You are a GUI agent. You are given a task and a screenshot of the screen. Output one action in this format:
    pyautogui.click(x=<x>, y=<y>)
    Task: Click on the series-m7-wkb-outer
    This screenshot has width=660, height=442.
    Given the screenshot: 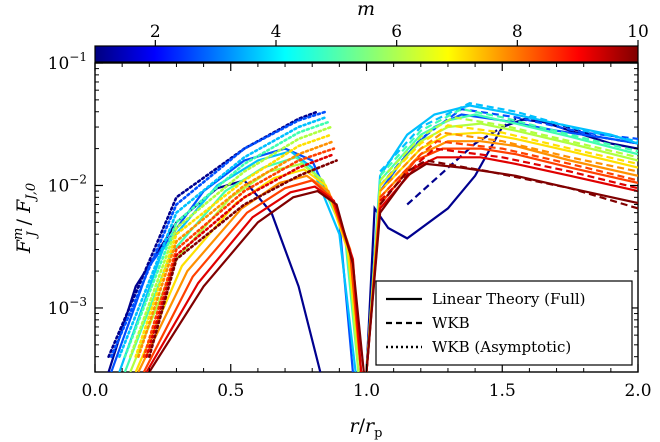 What is the action you would take?
    pyautogui.click(x=508, y=161)
    